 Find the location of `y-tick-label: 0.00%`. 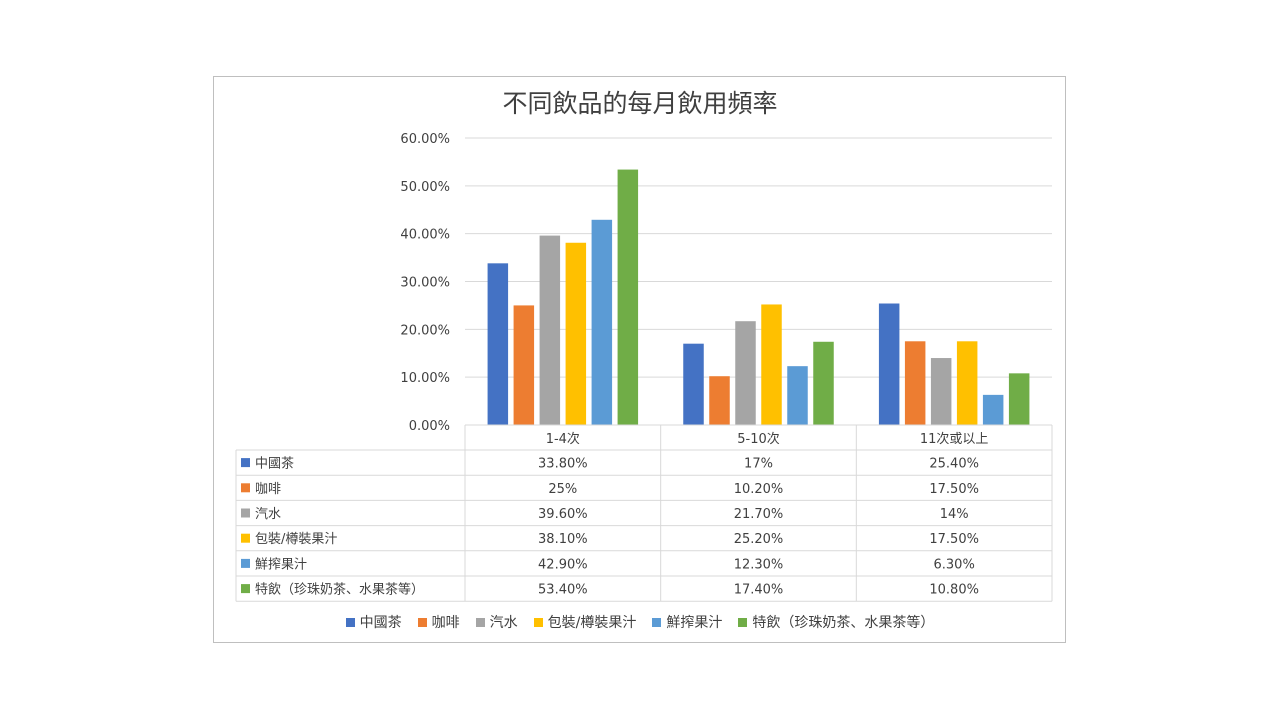

y-tick-label: 0.00% is located at coordinates (429, 426).